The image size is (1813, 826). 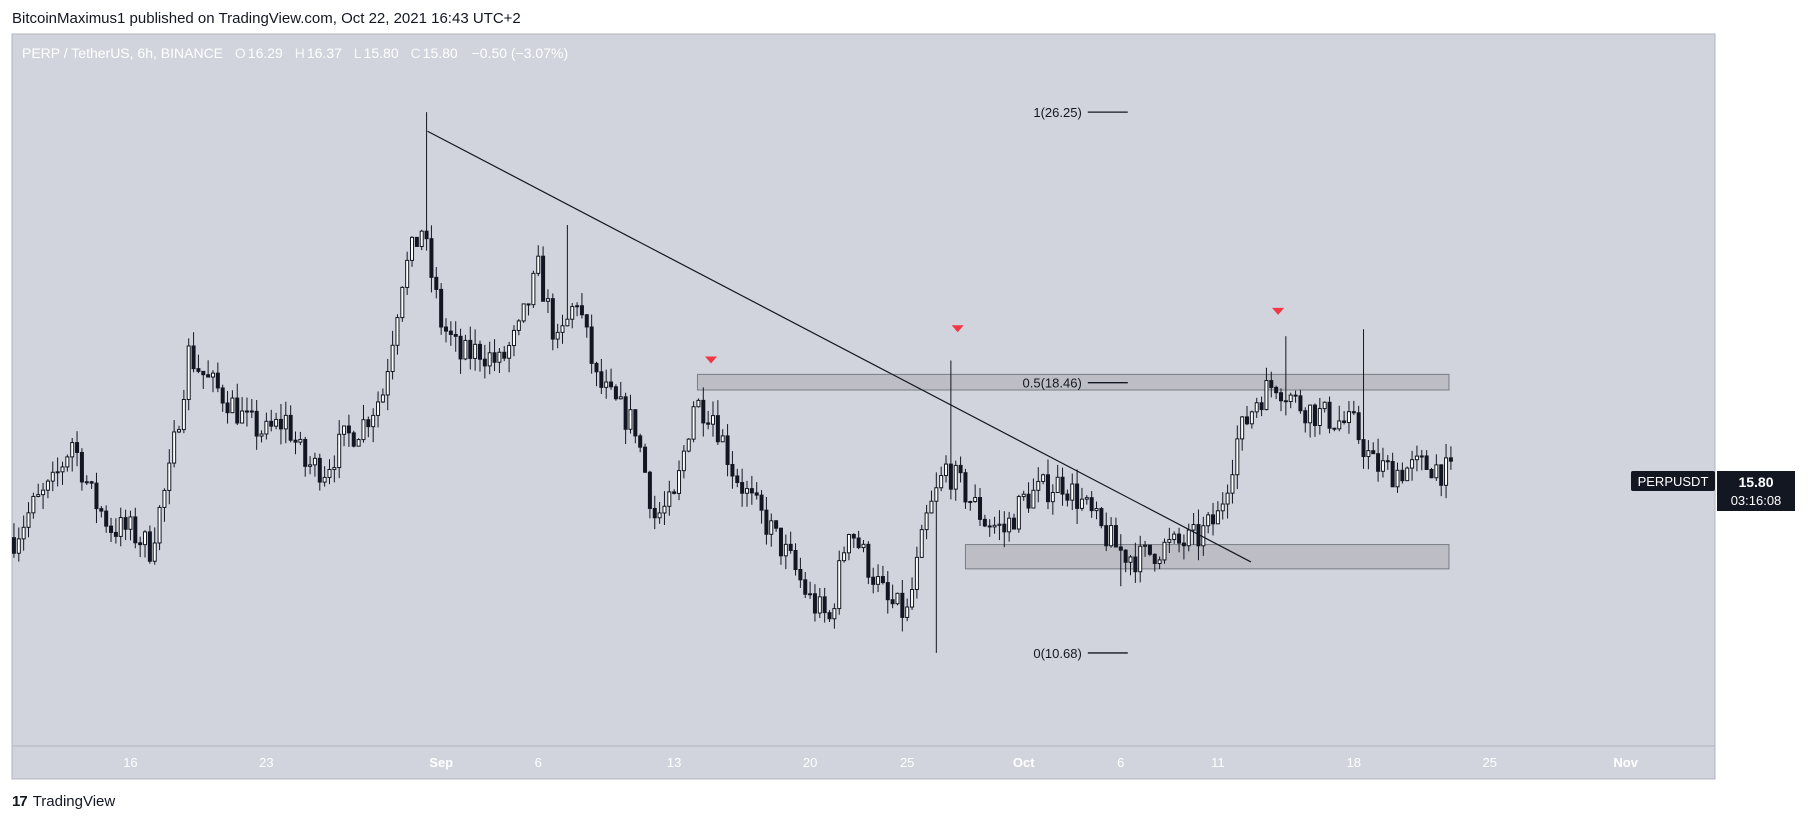 I want to click on time-tick-label: 16, so click(x=130, y=762).